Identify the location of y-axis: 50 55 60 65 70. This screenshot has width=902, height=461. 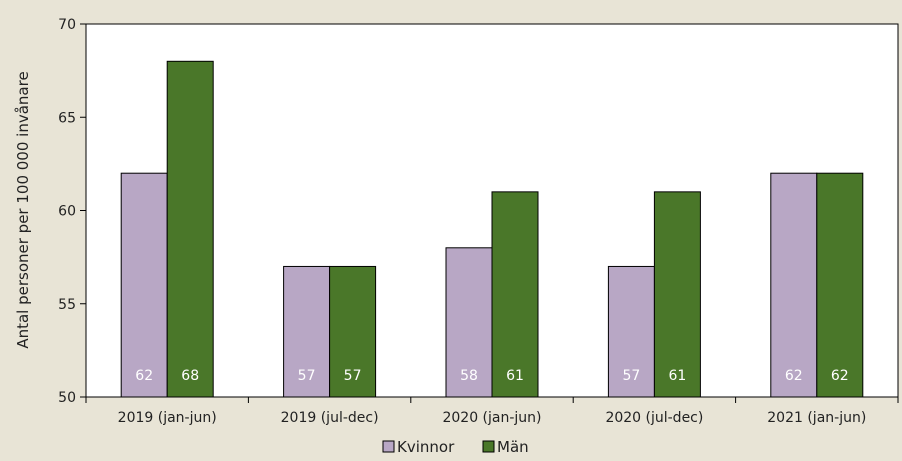
(72, 211).